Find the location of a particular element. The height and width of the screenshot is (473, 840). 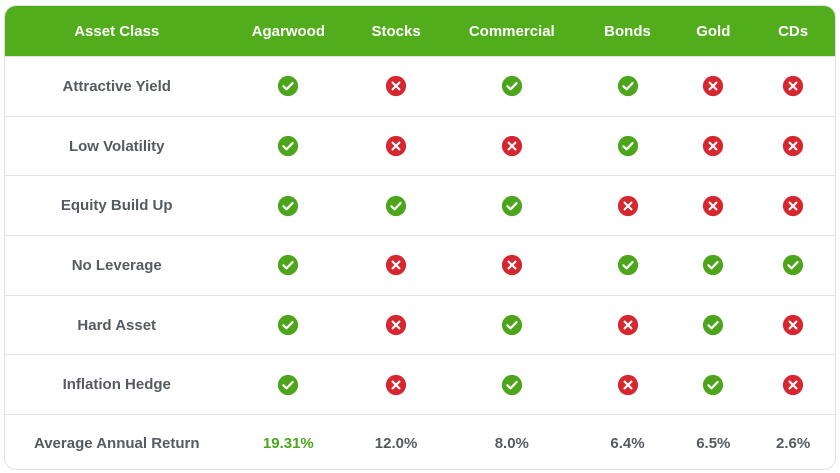

row-label: Attractive Yield is located at coordinates (116, 86).